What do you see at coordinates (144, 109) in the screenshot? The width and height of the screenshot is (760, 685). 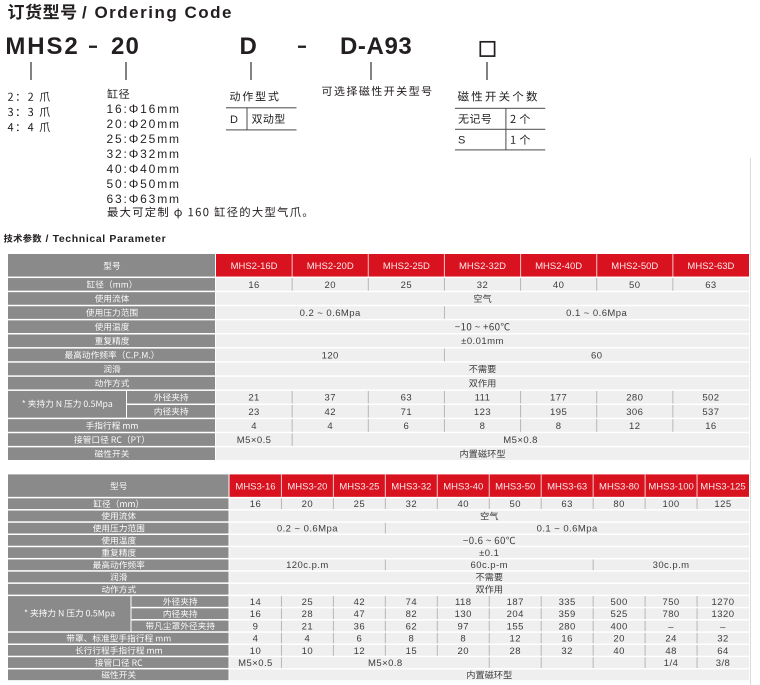 I see `svg-text: 16:Φ16mm` at bounding box center [144, 109].